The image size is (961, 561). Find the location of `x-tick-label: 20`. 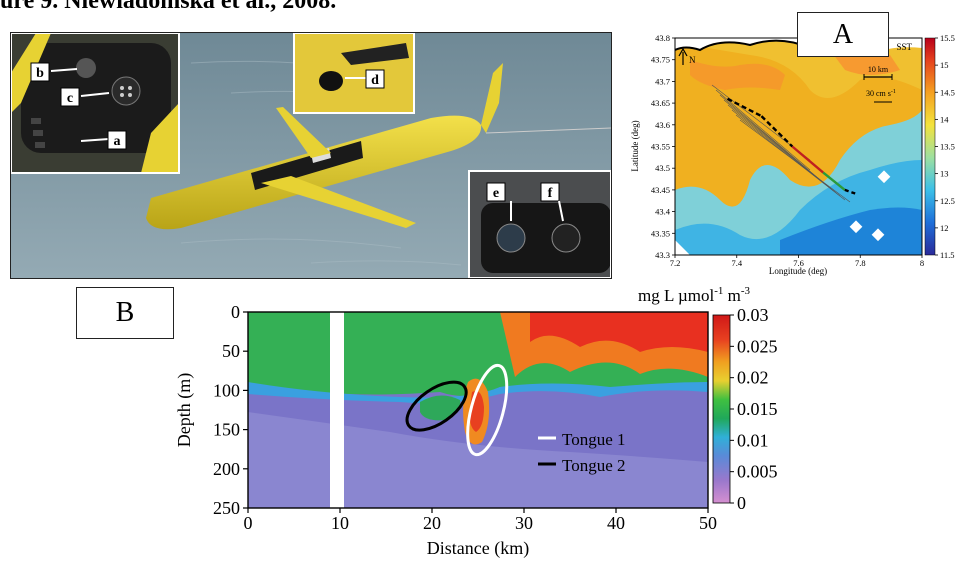

x-tick-label: 20 is located at coordinates (432, 523).